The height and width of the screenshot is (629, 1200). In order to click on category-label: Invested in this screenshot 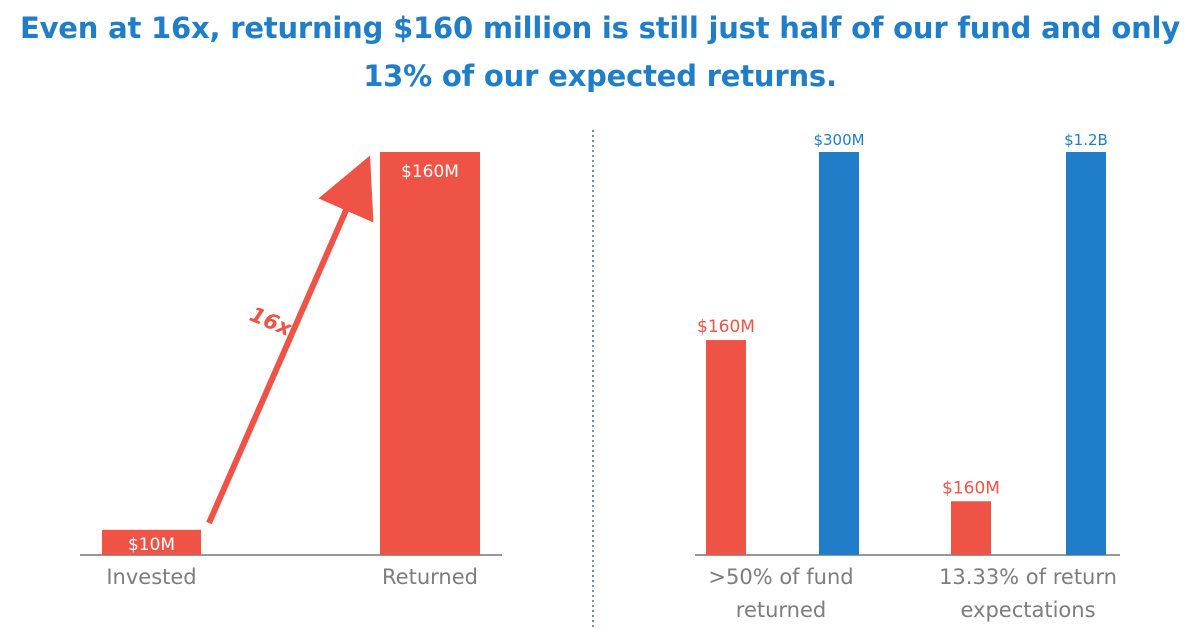, I will do `click(151, 577)`.